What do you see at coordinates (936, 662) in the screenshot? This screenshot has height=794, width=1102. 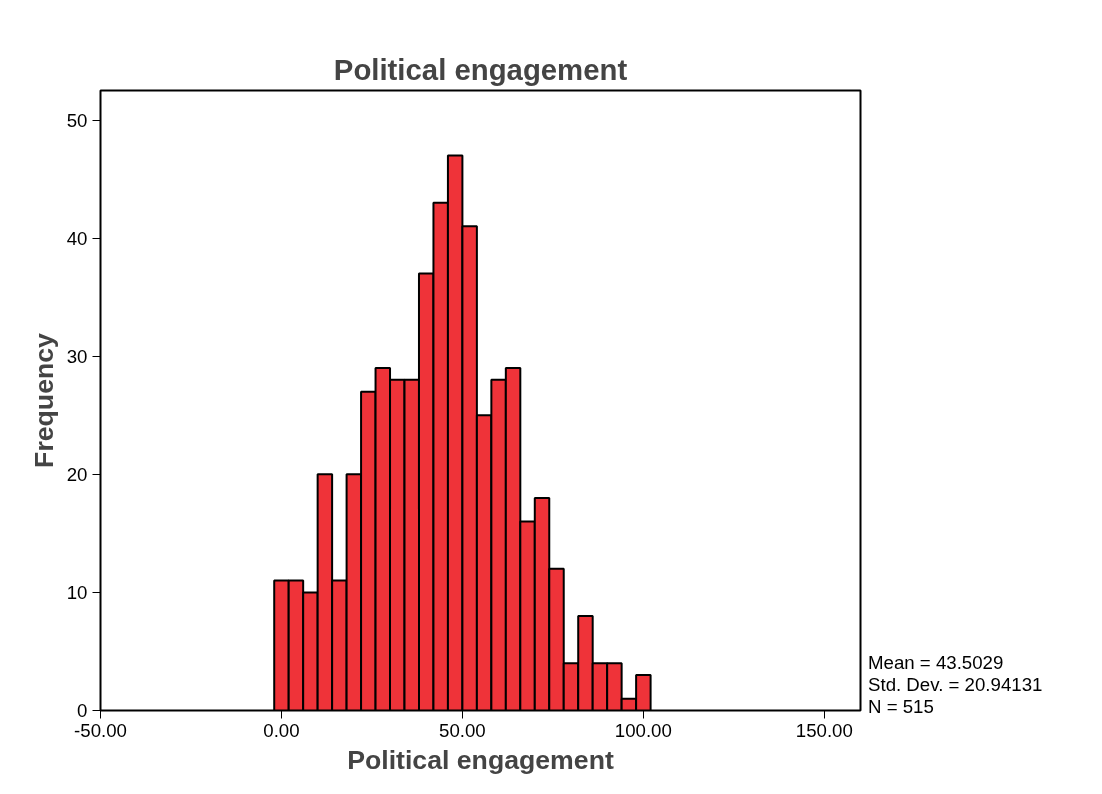 I see `text: Mean = 43.5029` at bounding box center [936, 662].